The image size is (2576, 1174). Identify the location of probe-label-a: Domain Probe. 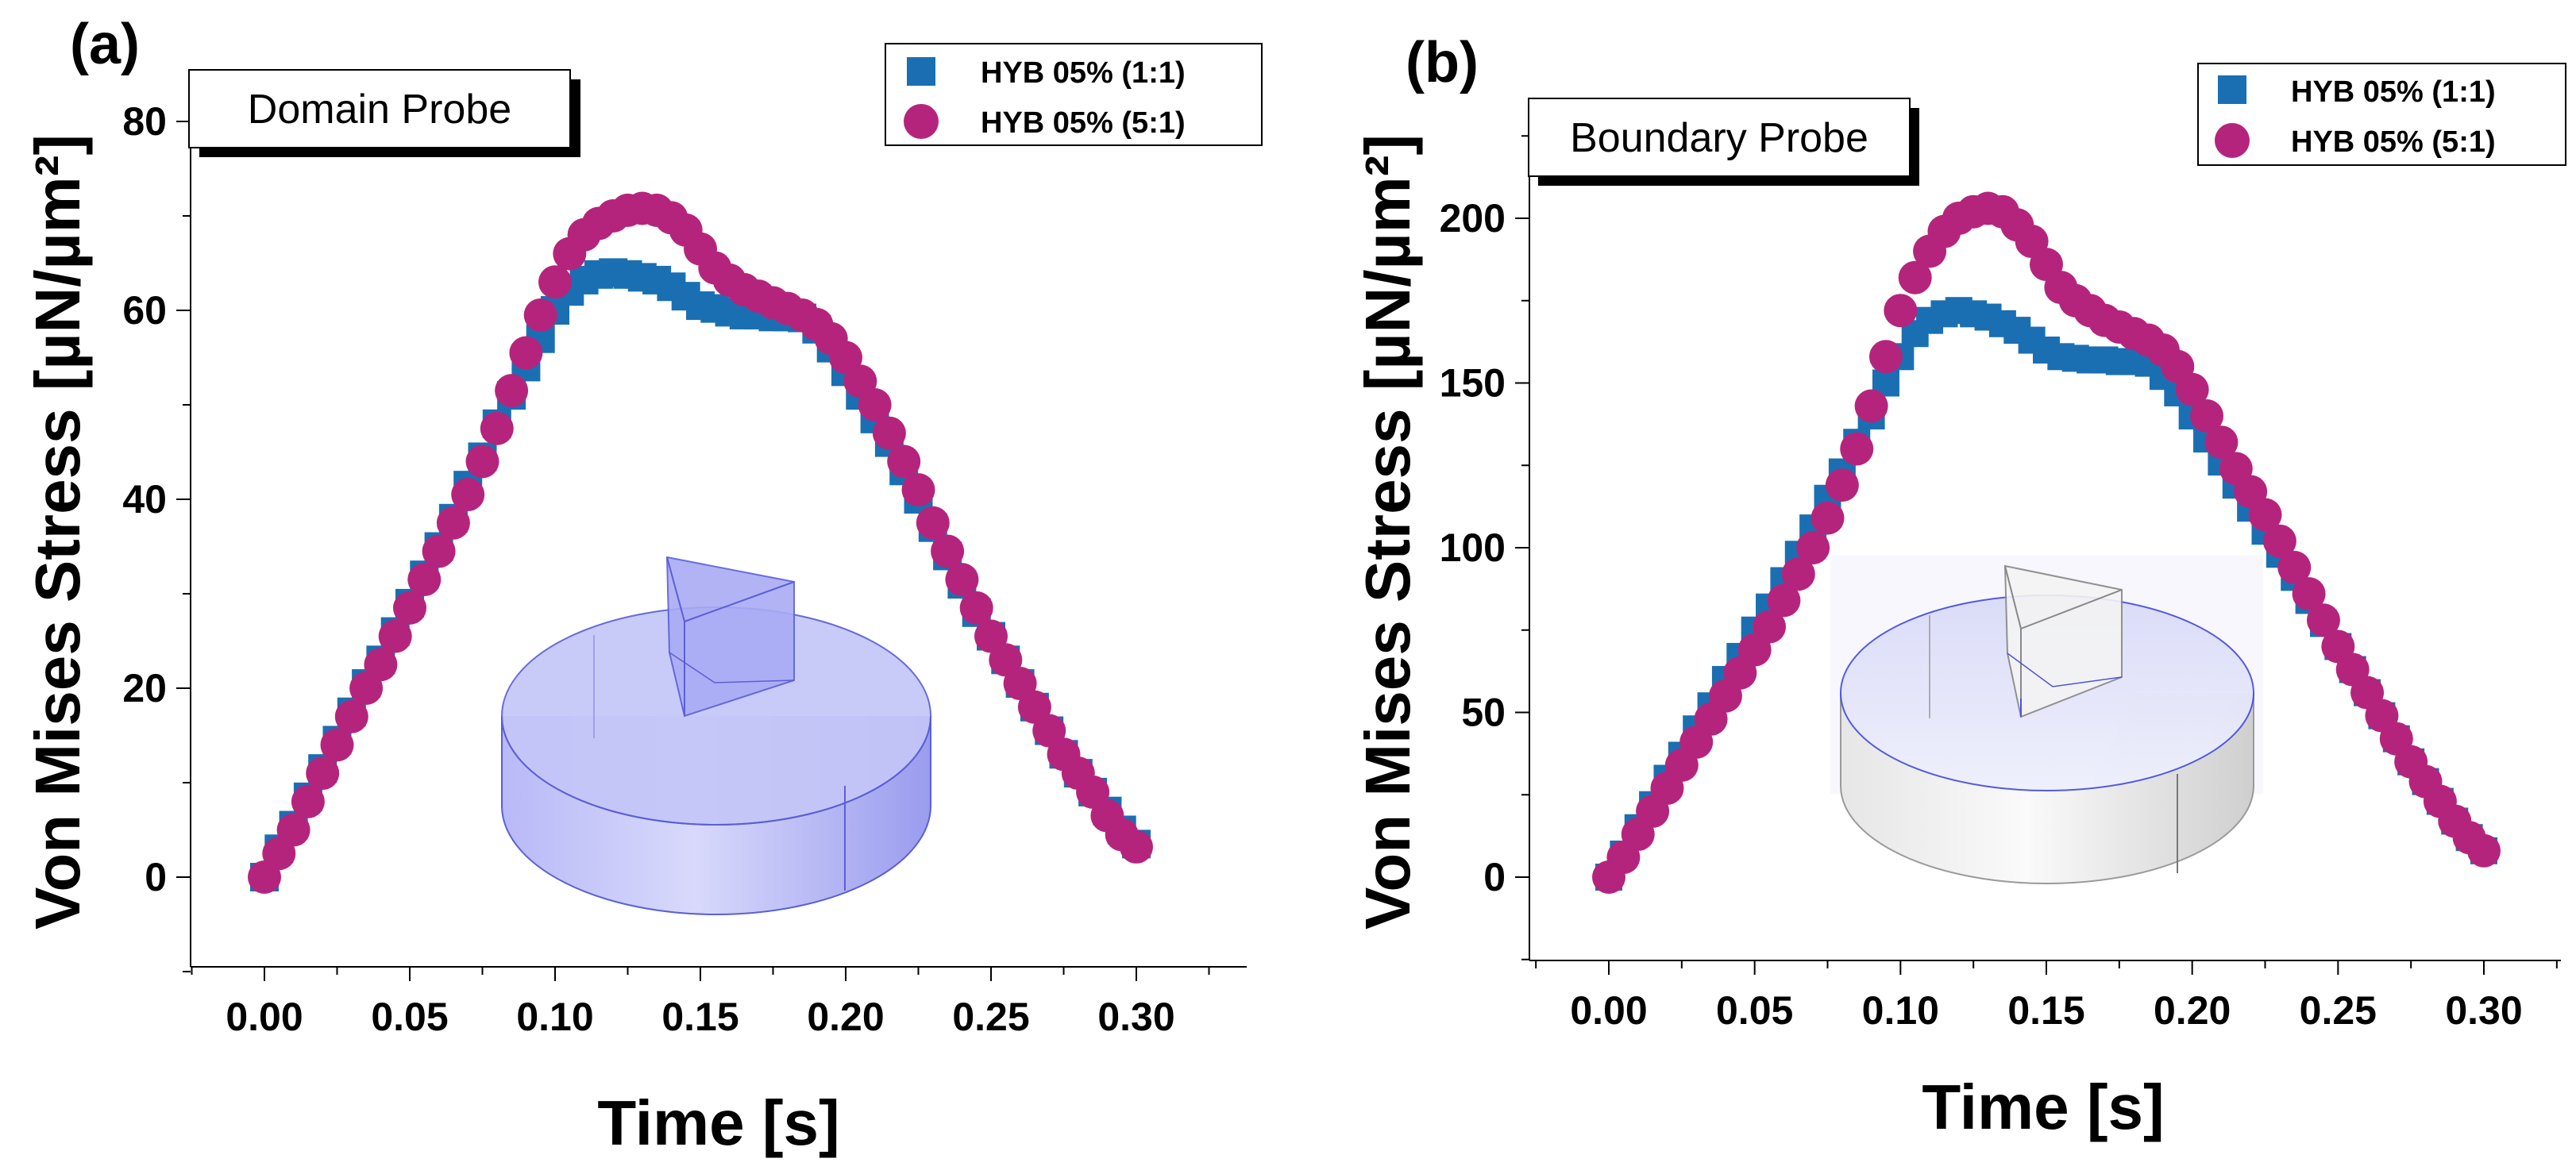
(379, 110).